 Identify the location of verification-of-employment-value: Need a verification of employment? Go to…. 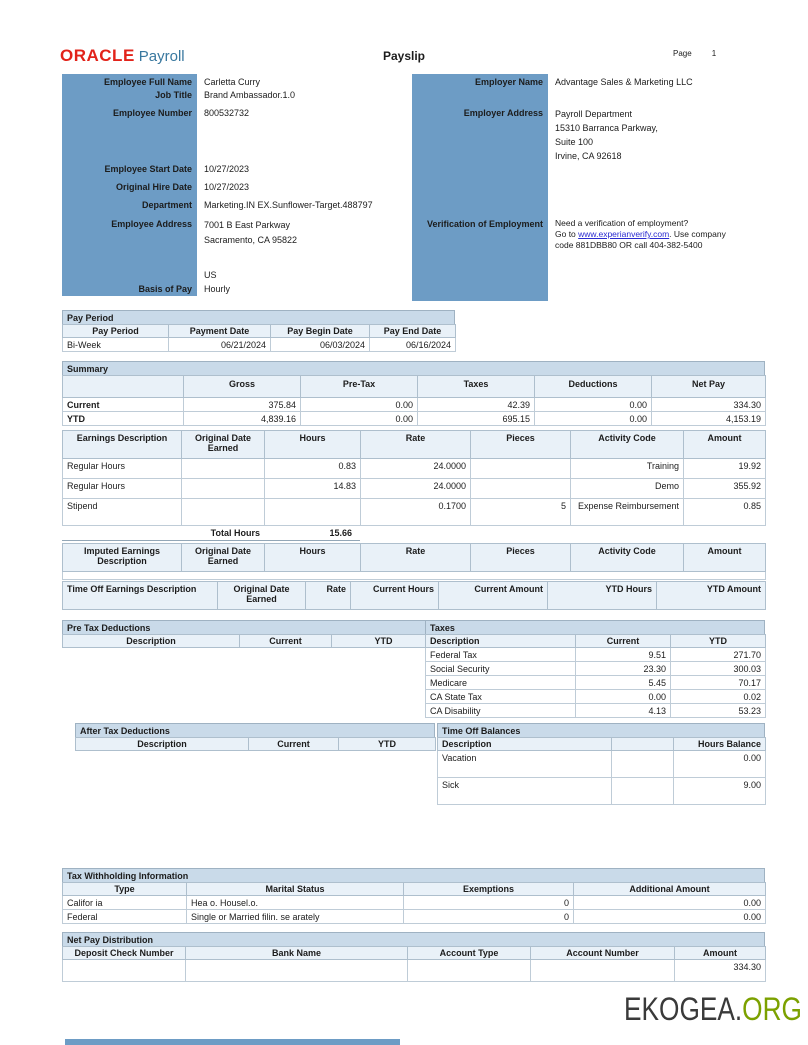
(637, 234).